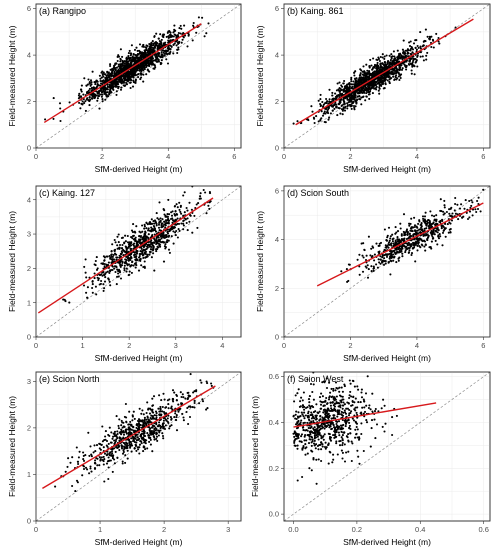  I want to click on y-axis-title: Field-measured Height (m), so click(260, 75).